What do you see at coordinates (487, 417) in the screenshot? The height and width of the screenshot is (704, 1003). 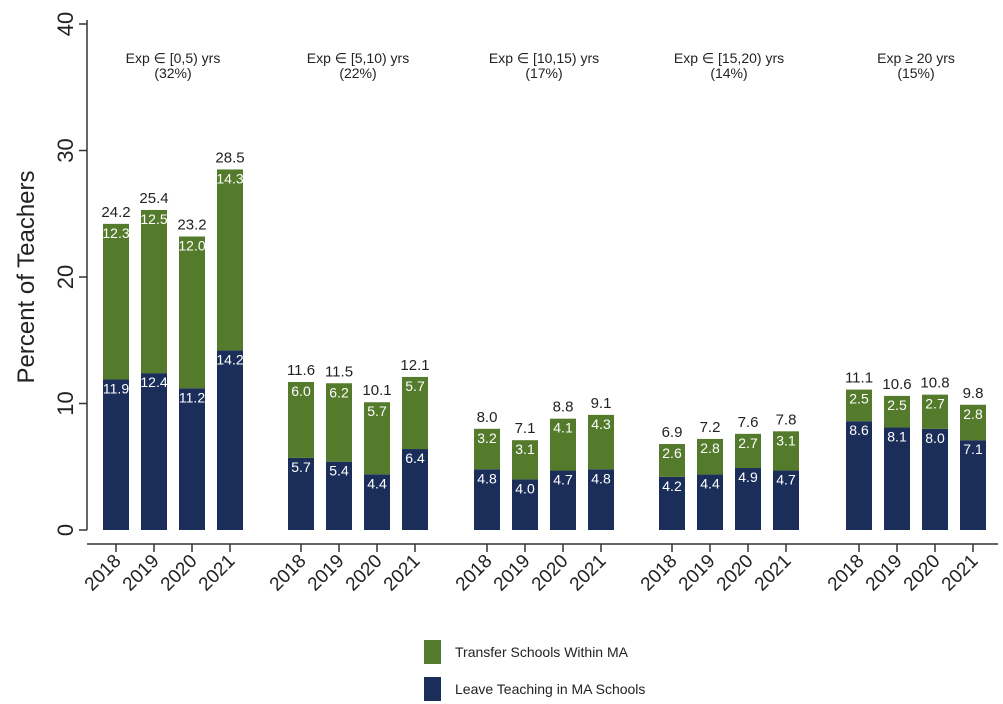 I see `total-value-label: 8.0` at bounding box center [487, 417].